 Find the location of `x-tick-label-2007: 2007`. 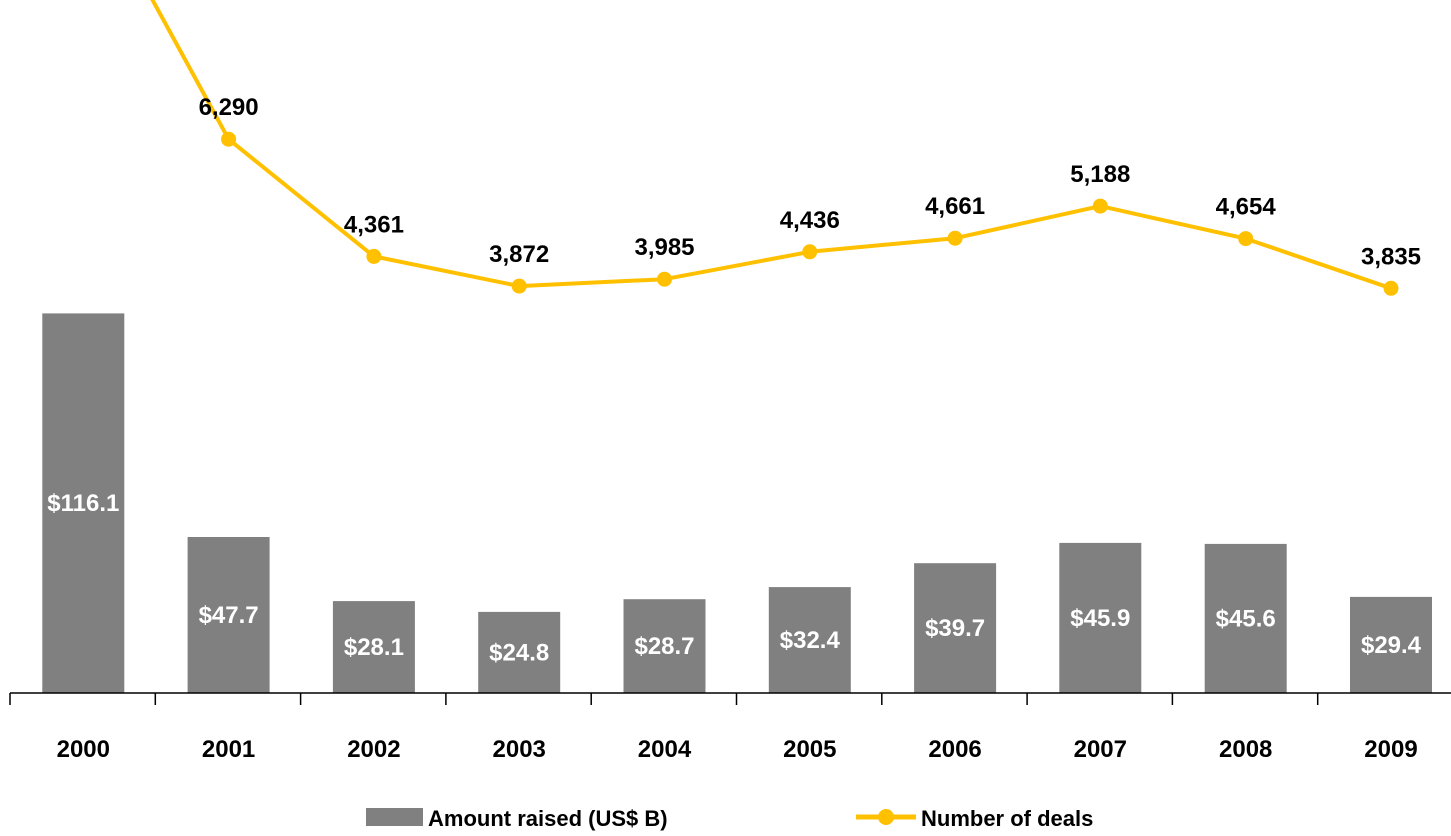

x-tick-label-2007: 2007 is located at coordinates (1100, 749).